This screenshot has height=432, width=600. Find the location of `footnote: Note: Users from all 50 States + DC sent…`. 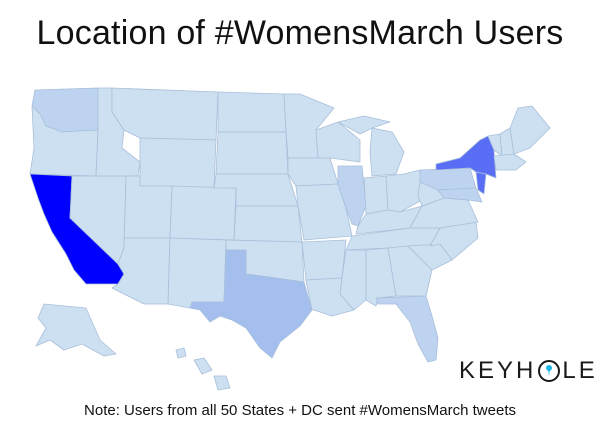

footnote: Note: Users from all 50 States + DC sent… is located at coordinates (300, 410).